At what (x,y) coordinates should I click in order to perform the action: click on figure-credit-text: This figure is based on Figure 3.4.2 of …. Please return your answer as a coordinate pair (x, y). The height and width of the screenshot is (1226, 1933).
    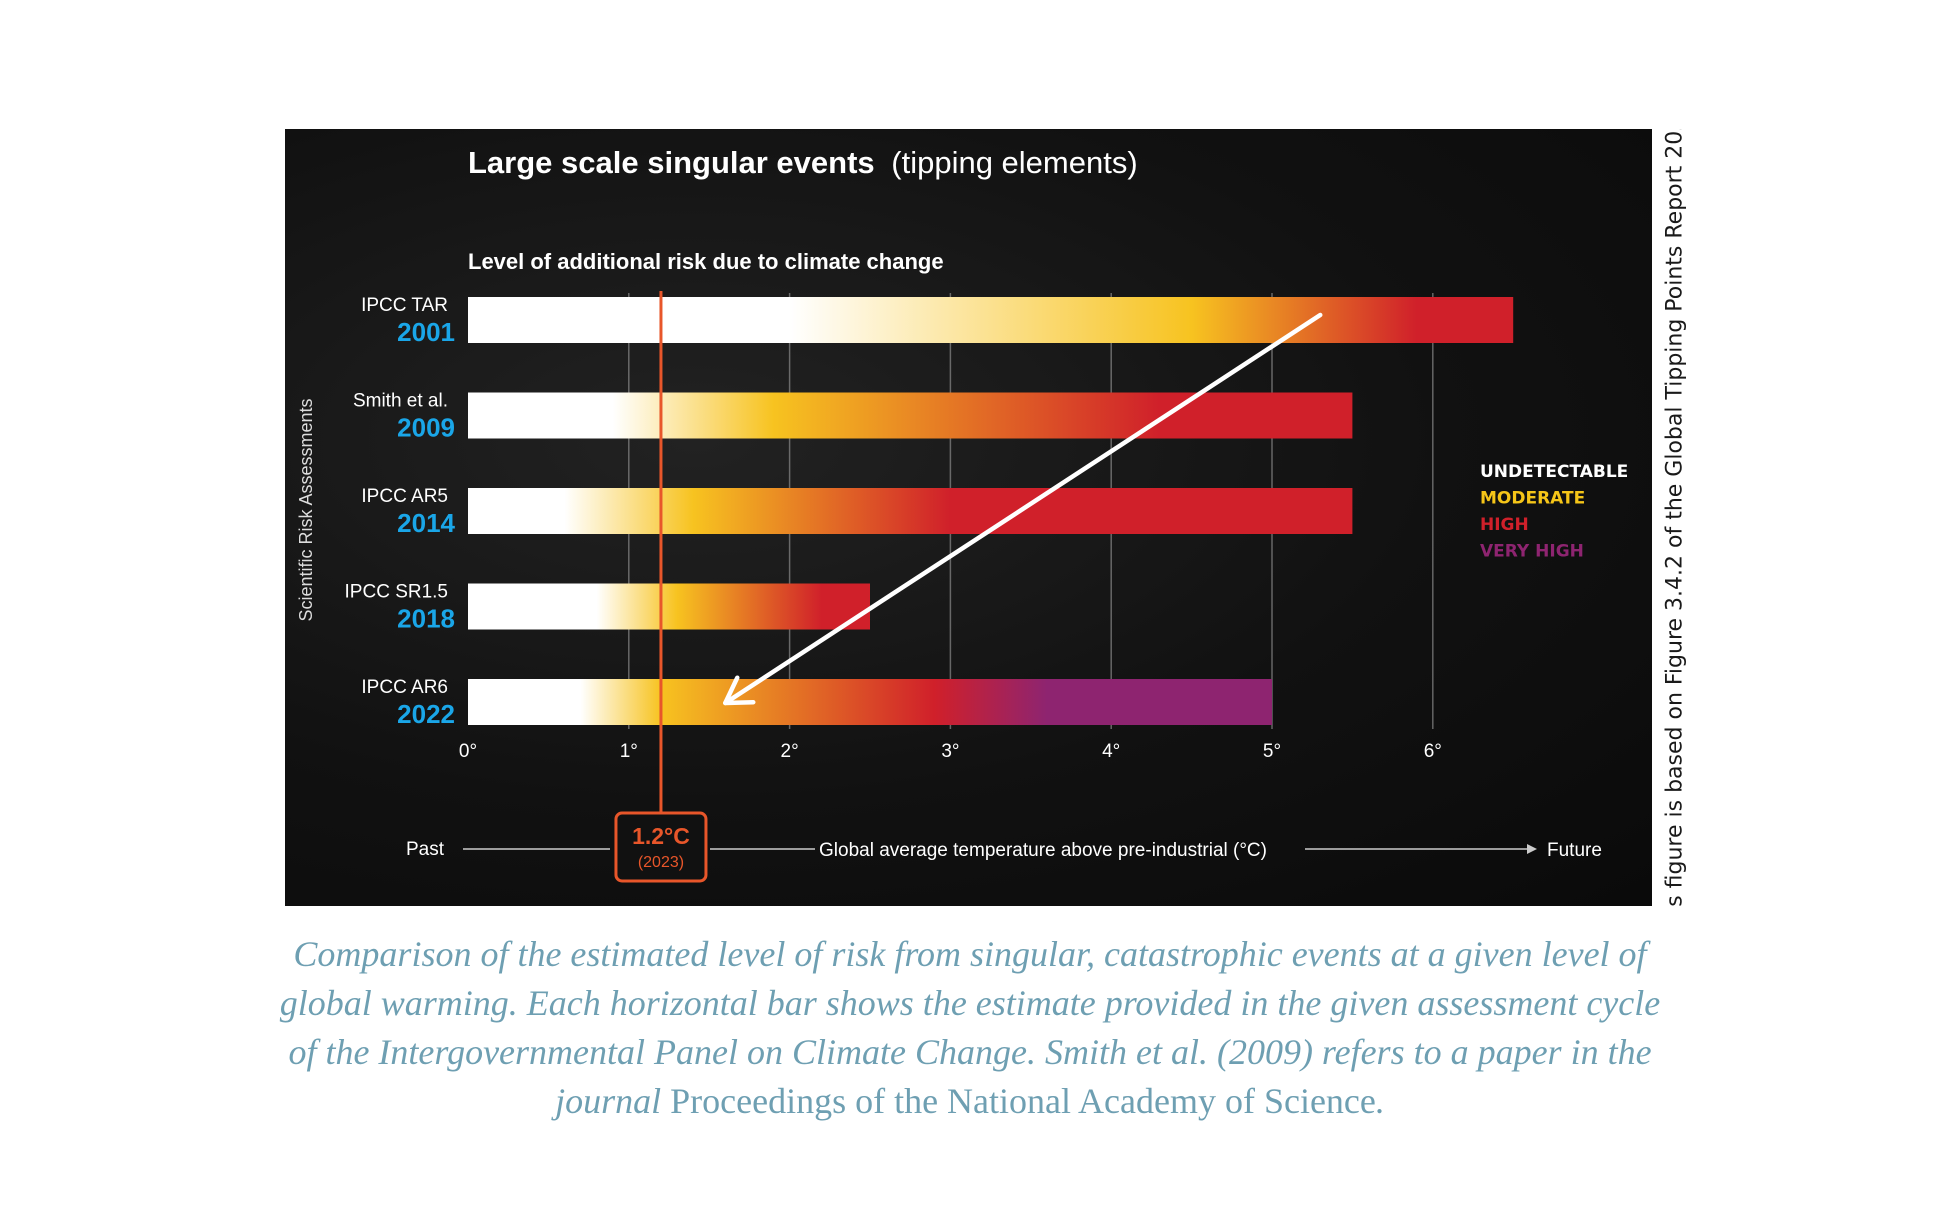
    Looking at the image, I should click on (1675, 517).